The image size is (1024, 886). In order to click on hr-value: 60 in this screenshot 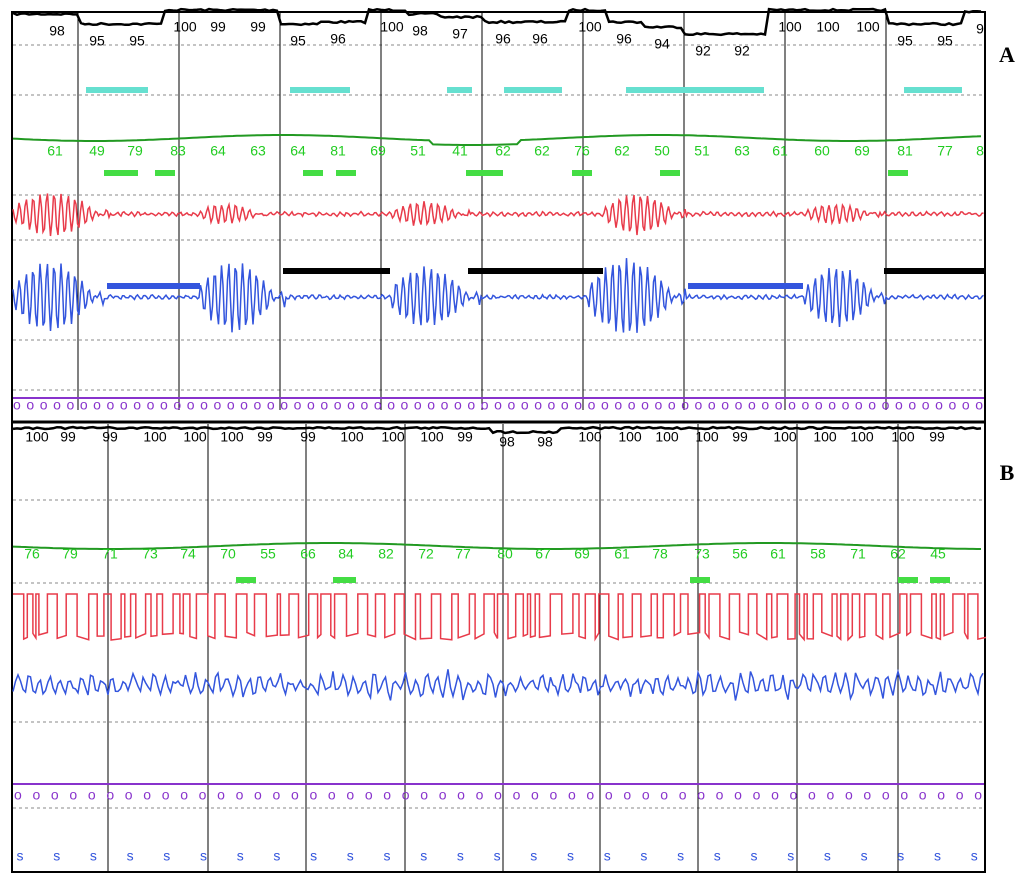, I will do `click(822, 151)`.